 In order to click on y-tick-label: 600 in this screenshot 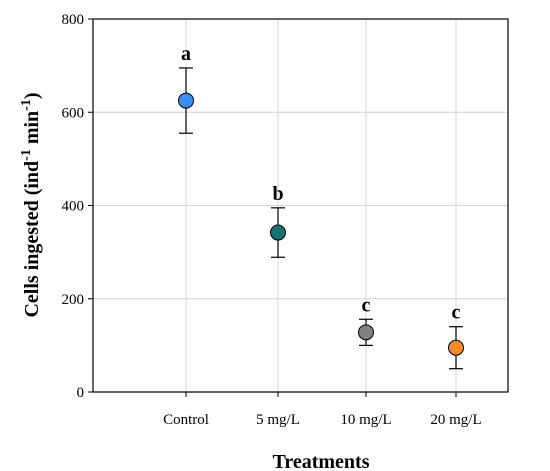, I will do `click(73, 113)`.